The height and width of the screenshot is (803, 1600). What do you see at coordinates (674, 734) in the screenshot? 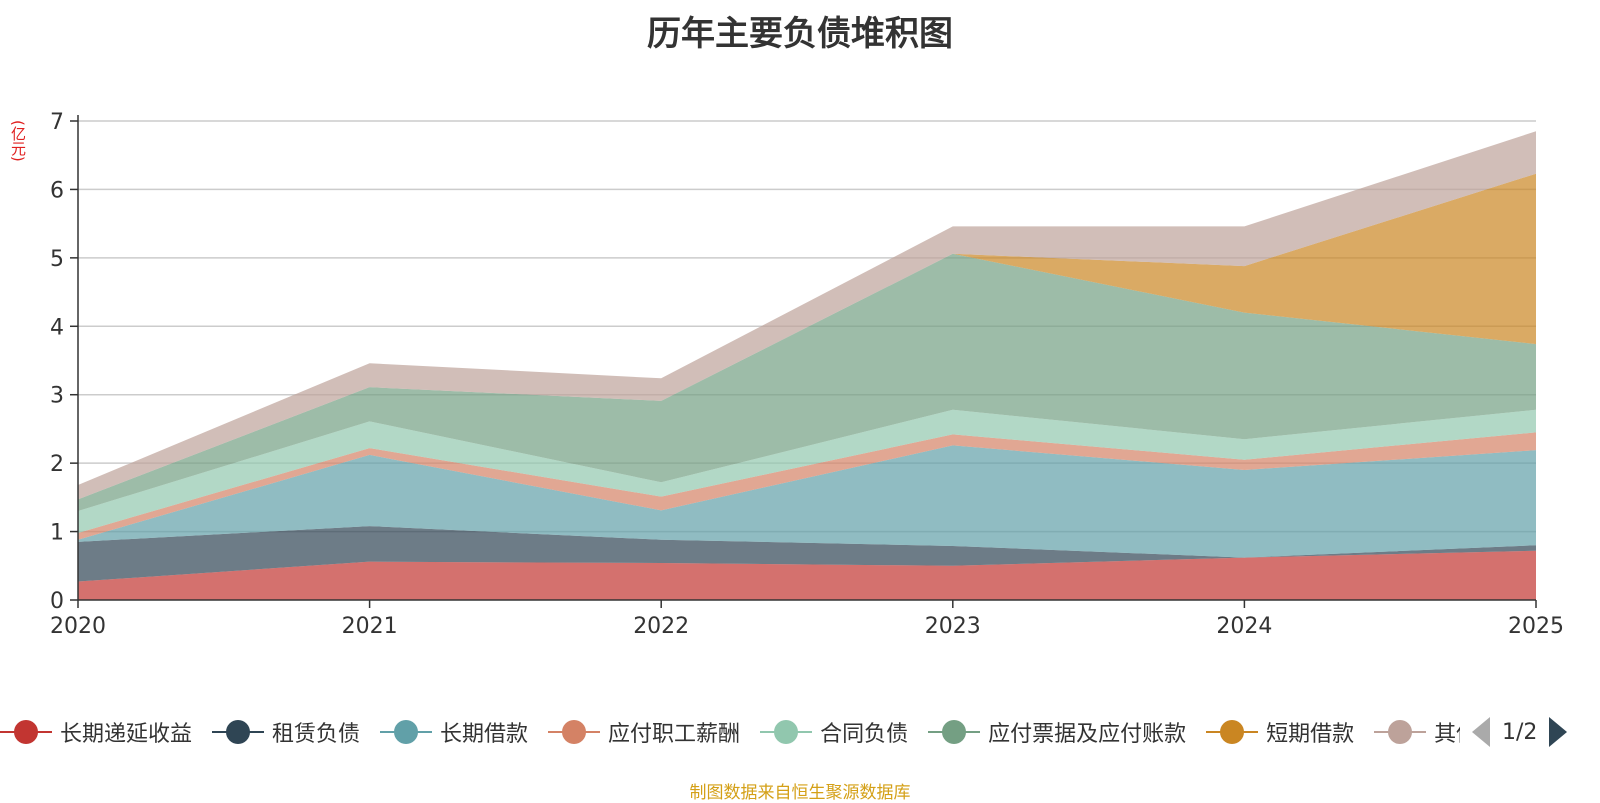
I see `legend-label: 应付职工薪酬` at bounding box center [674, 734].